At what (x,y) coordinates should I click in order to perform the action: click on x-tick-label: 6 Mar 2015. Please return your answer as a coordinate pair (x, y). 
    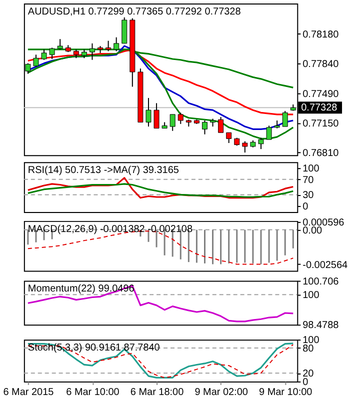
    Looking at the image, I should click on (28, 392).